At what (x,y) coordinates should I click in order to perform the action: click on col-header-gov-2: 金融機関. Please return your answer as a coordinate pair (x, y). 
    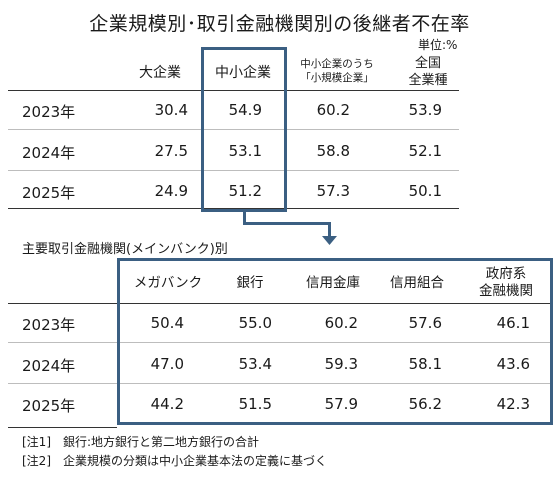
    Looking at the image, I should click on (506, 291).